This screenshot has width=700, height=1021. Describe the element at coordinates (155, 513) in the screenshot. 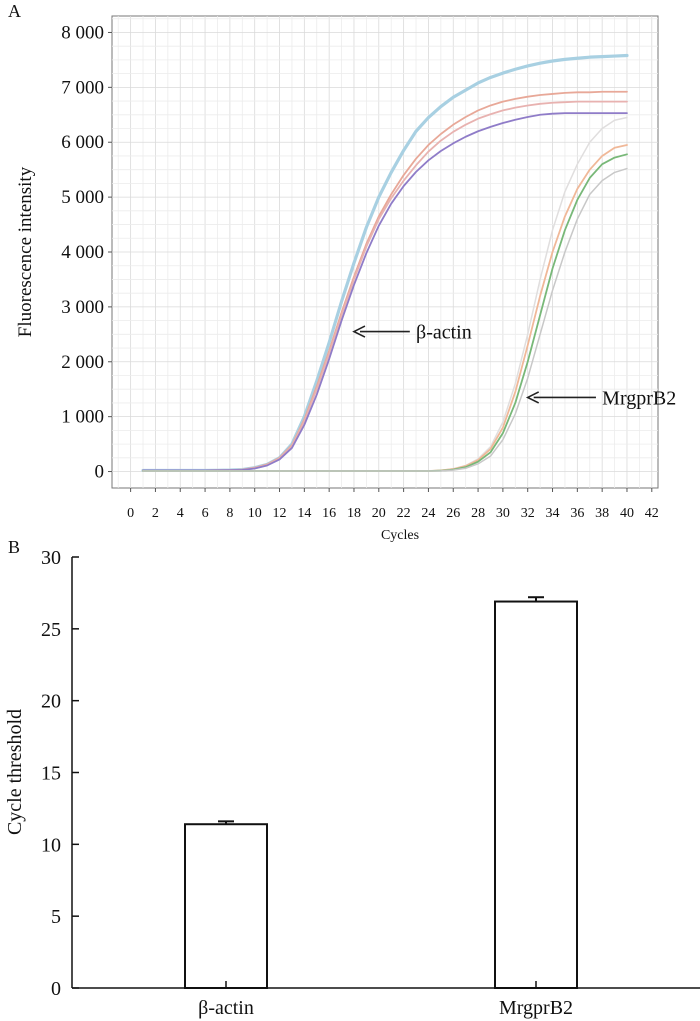

I see `x-tick-label: 2` at that location.